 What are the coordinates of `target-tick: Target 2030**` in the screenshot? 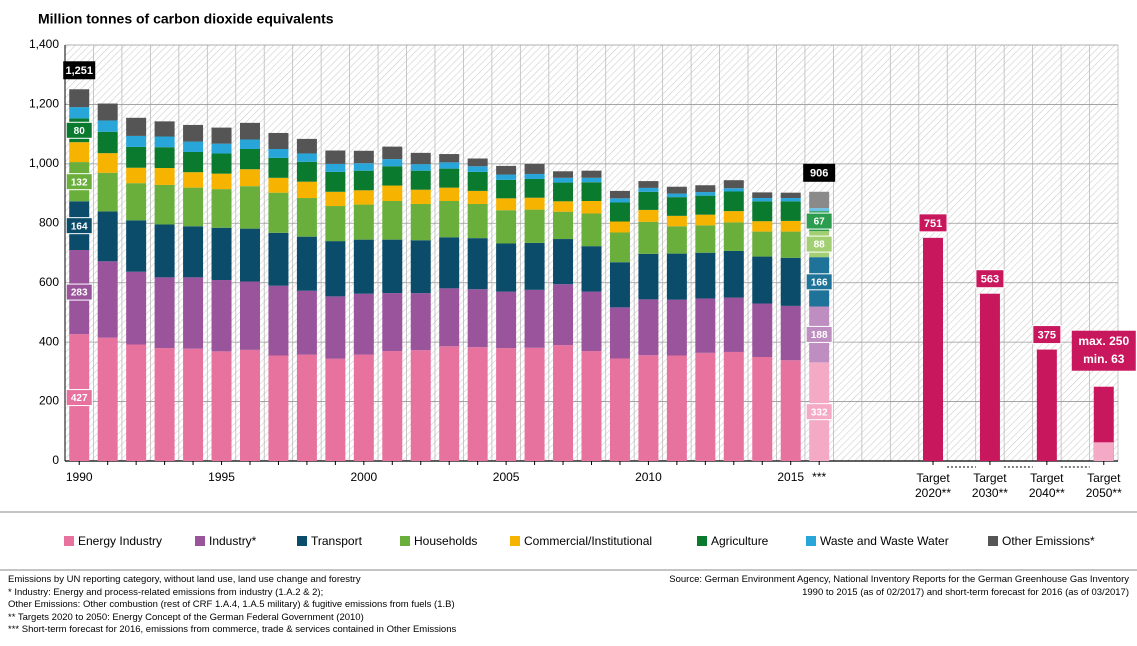 It's located at (989, 485).